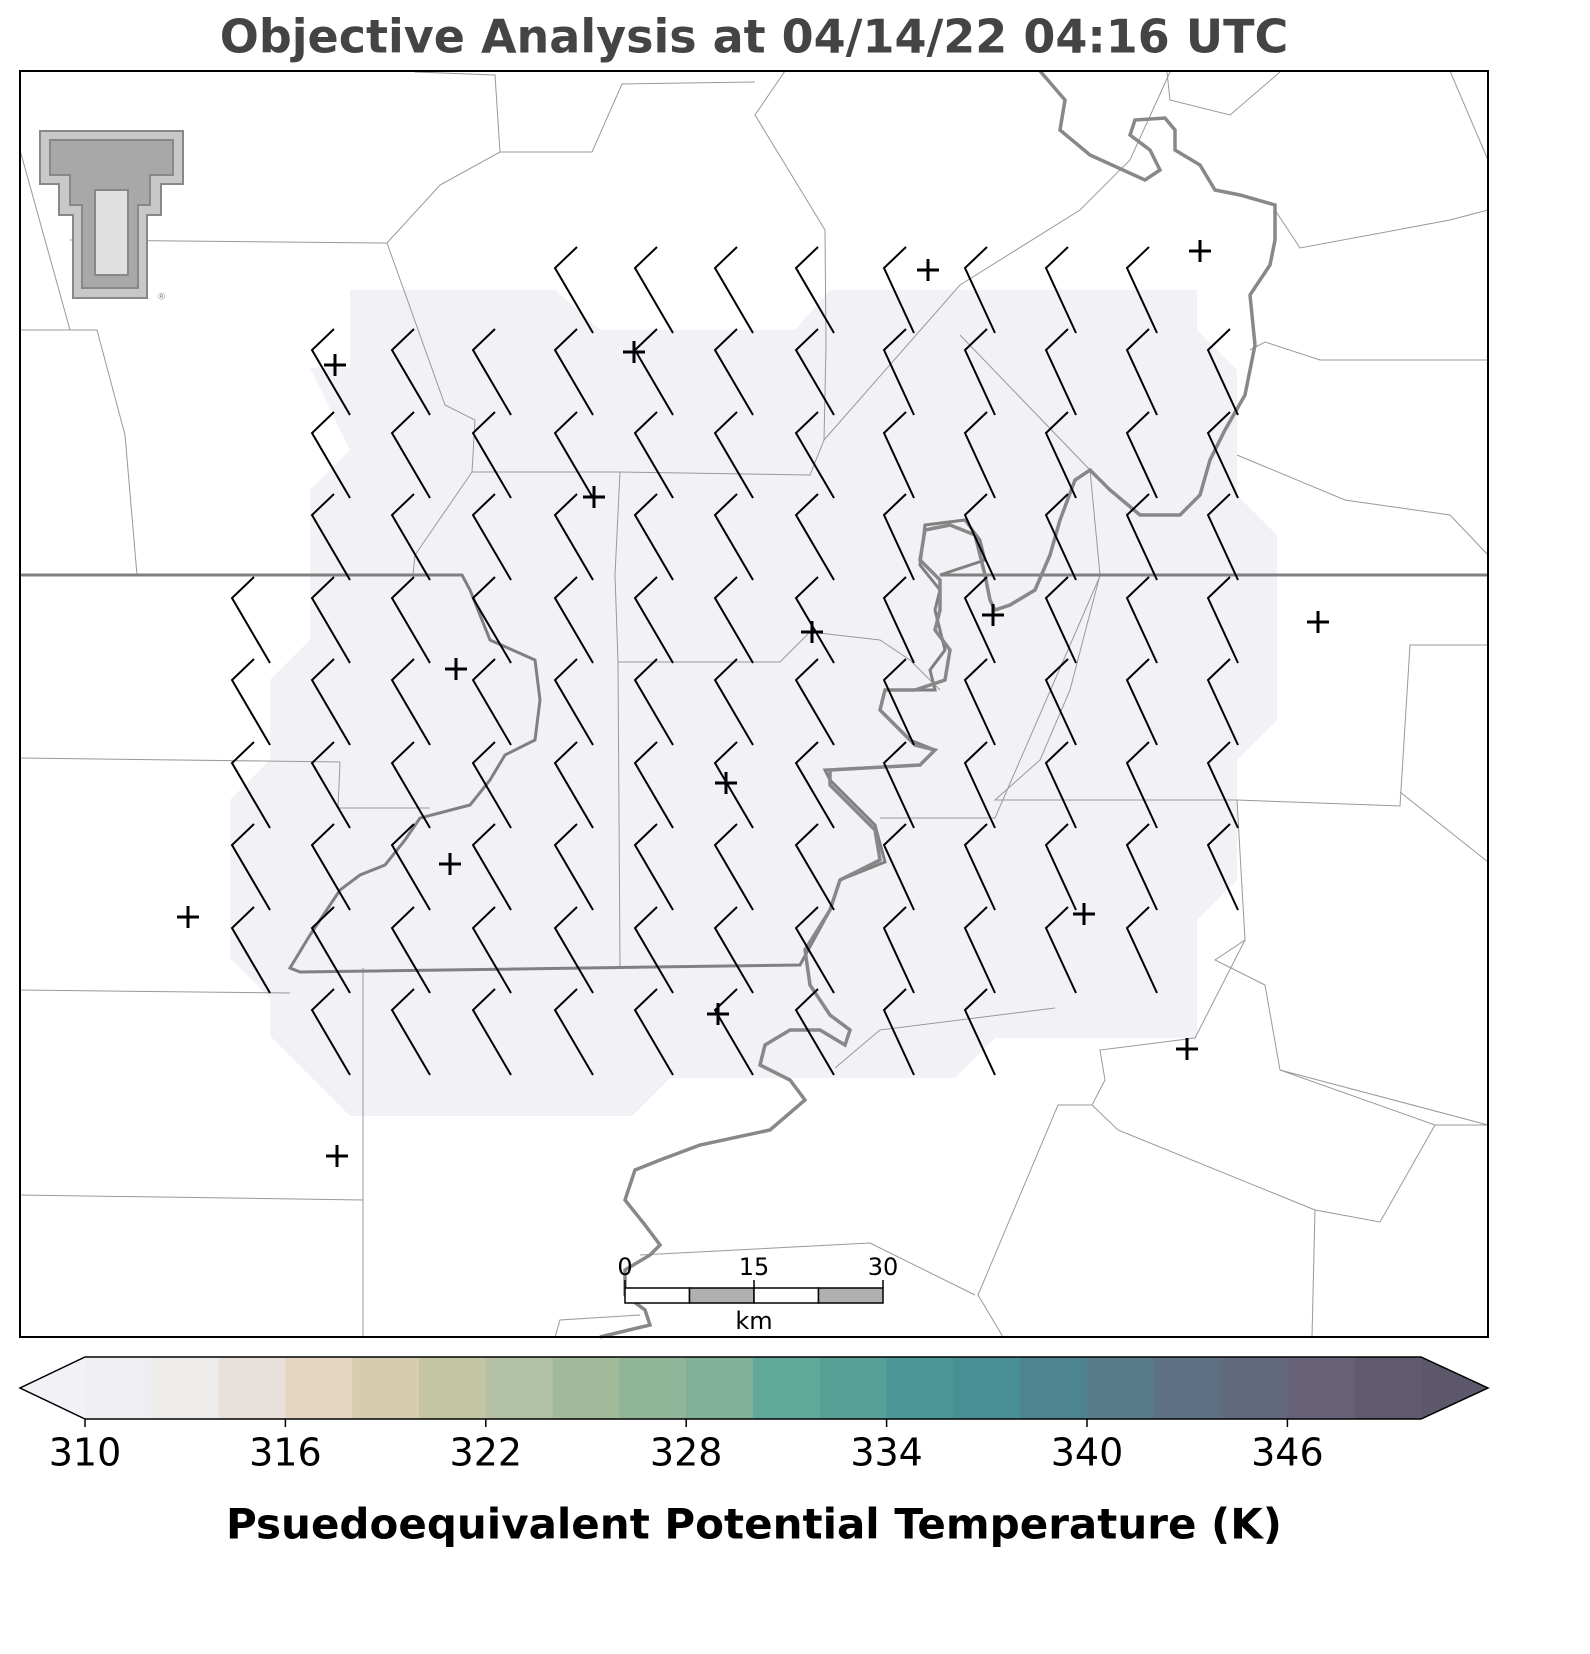 This screenshot has height=1654, width=1590. I want to click on colorbar-tick-label: 322, so click(486, 1453).